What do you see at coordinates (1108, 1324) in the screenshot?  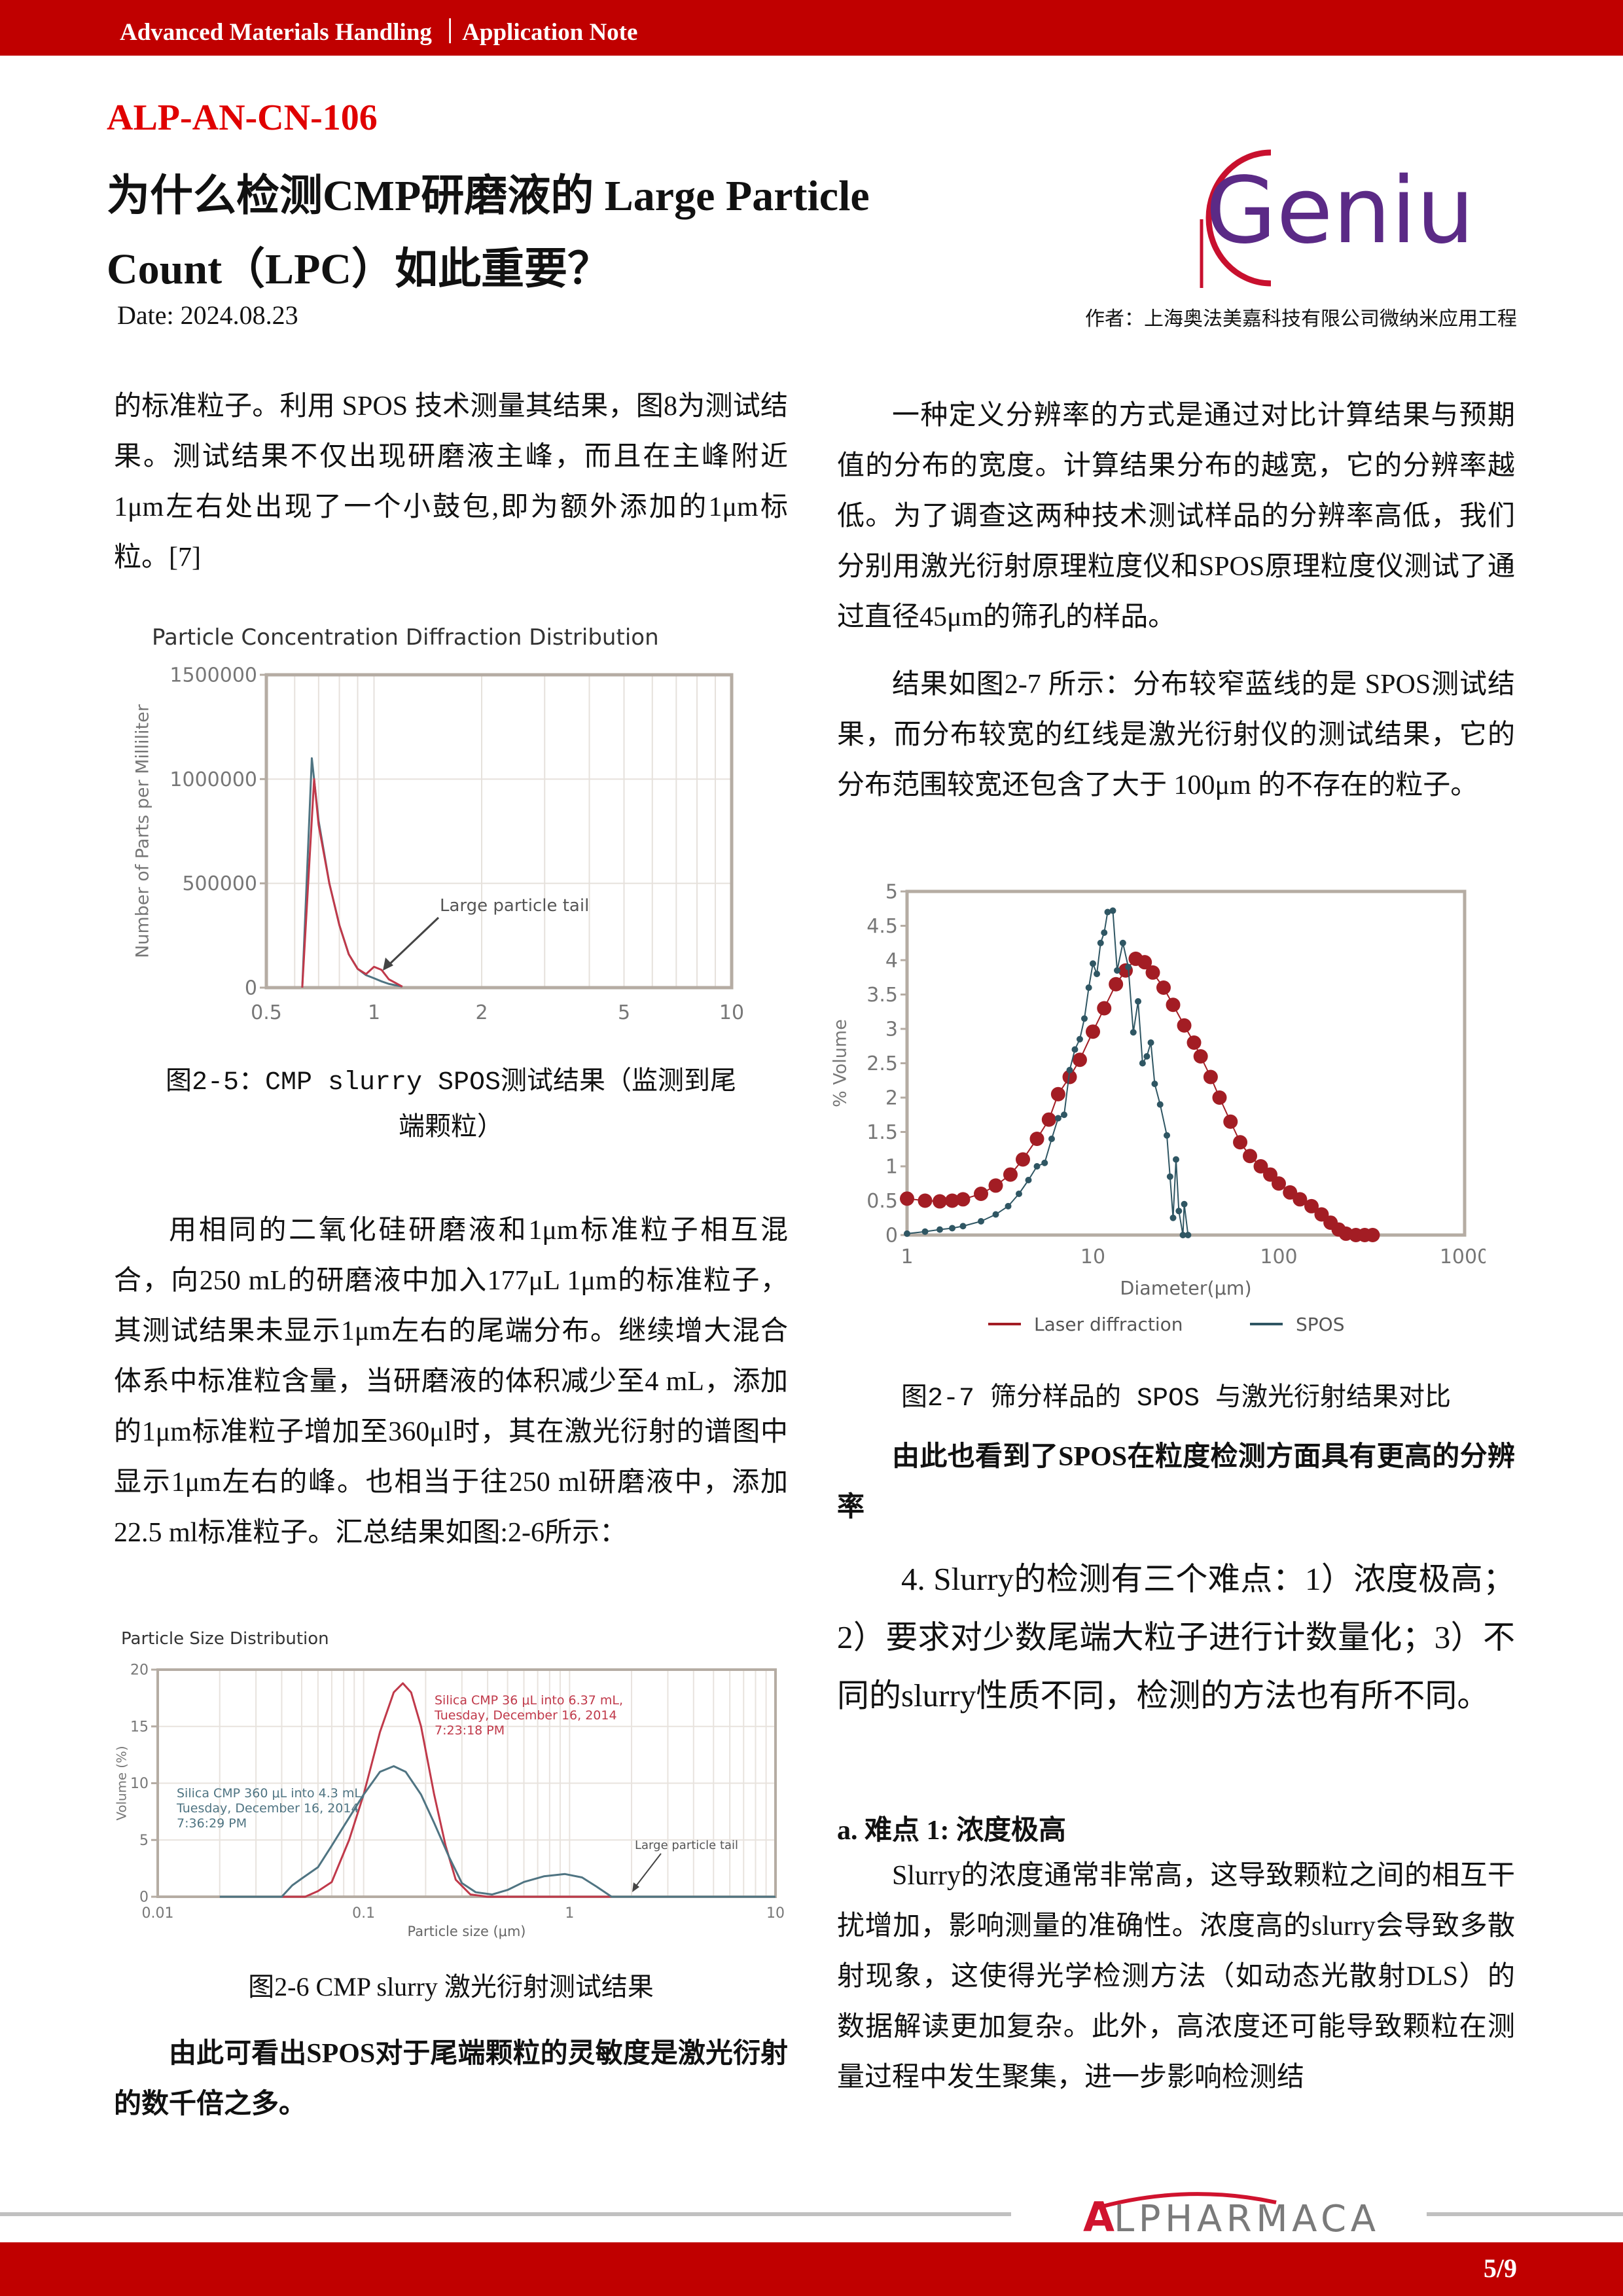 I see `legend-label: Laser diffraction` at bounding box center [1108, 1324].